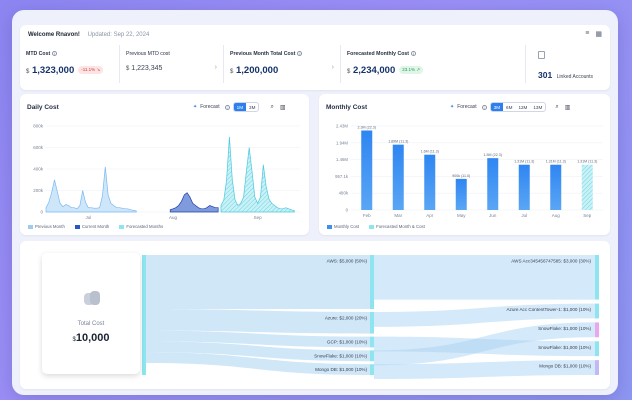  What do you see at coordinates (575, 77) in the screenshot?
I see `linked-label: Linked Accounts` at bounding box center [575, 77].